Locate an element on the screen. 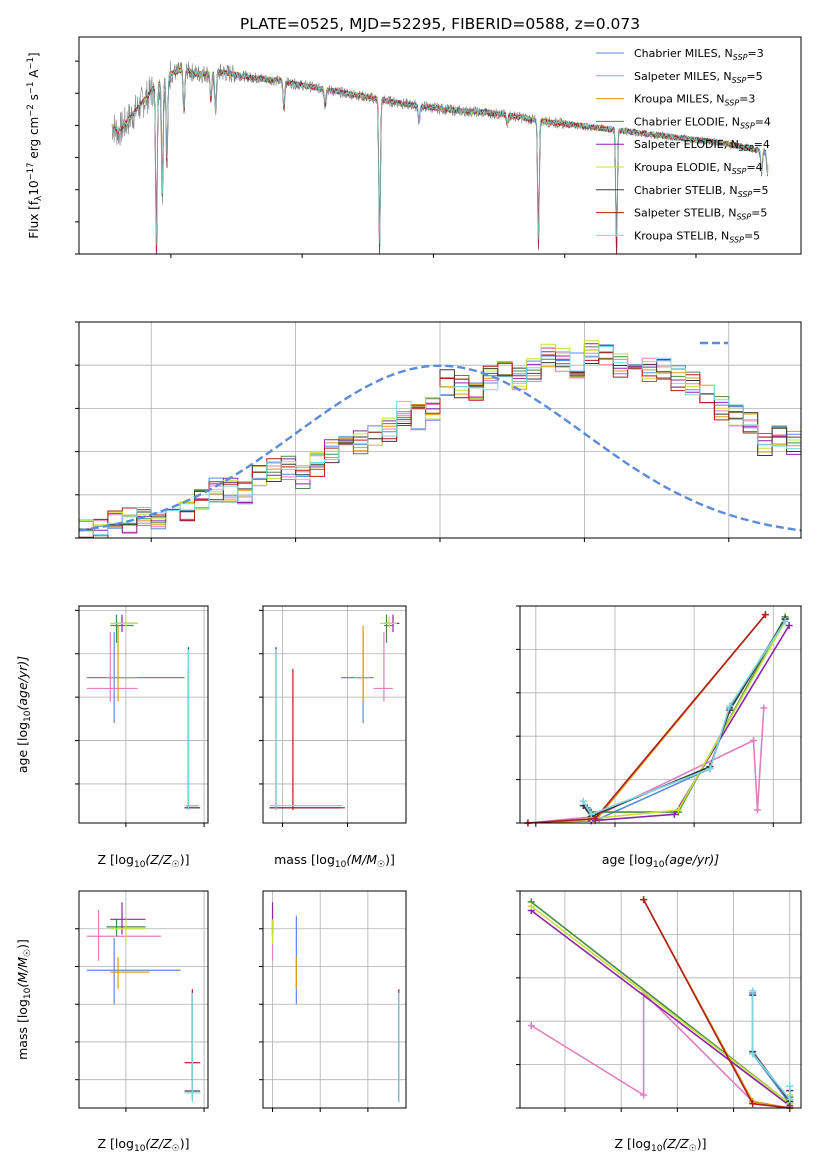  age_vs_mass-frame is located at coordinates (334, 714).